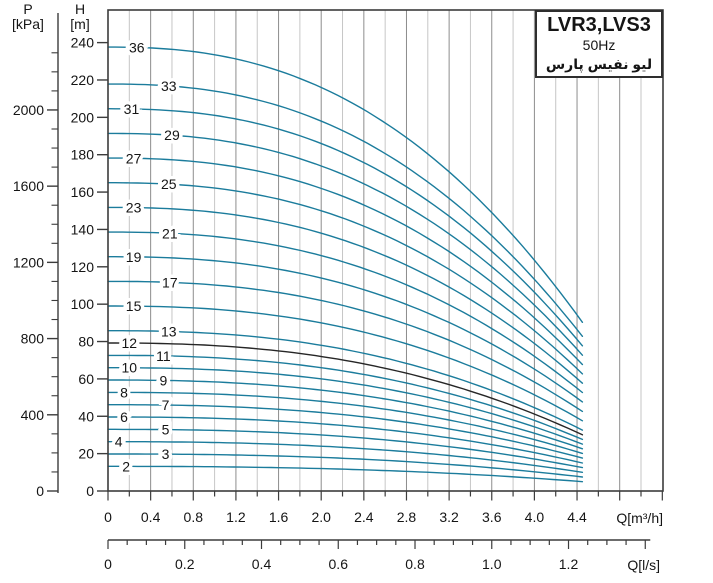 The height and width of the screenshot is (583, 713). I want to click on tick-label: 0.6, so click(339, 564).